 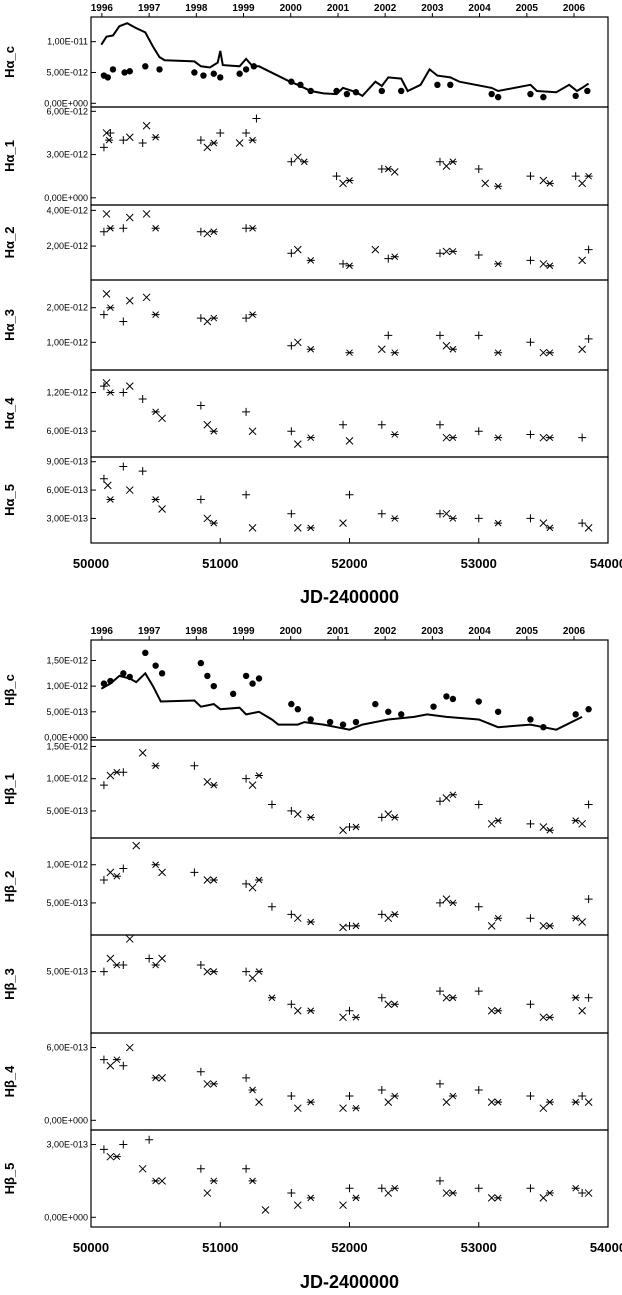 I want to click on year-label: 2006, so click(x=574, y=631).